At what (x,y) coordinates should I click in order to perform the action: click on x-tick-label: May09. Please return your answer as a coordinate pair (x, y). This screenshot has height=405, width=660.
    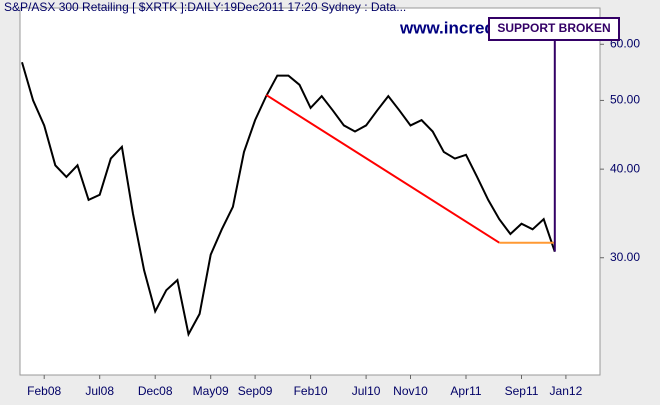
    Looking at the image, I should click on (211, 391).